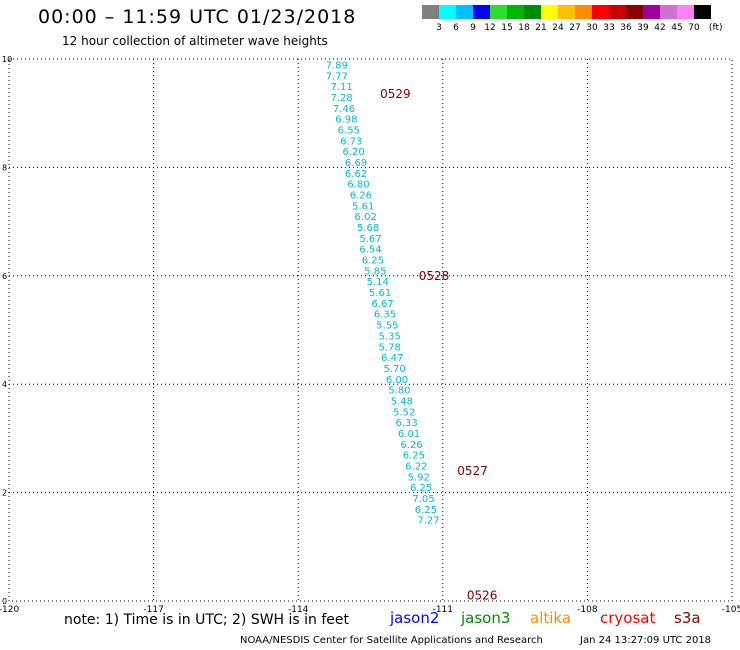  Describe the element at coordinates (4, 493) in the screenshot. I see `y-tick-label: 2` at that location.